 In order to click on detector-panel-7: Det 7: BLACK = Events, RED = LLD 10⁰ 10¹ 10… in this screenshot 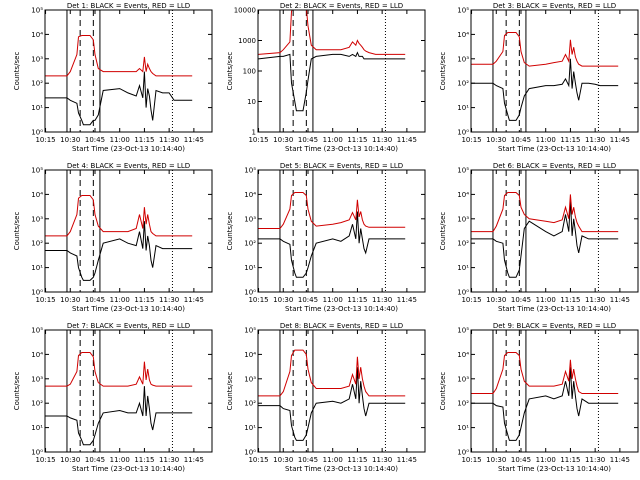, I will do `click(113, 397)`.